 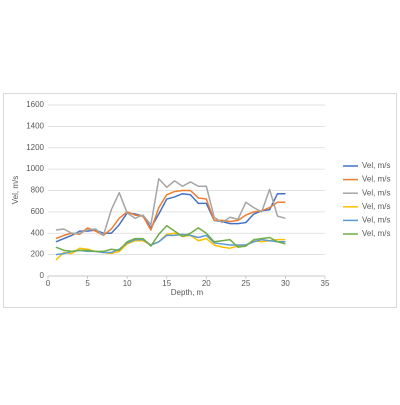 I want to click on y-tick-label: 400, so click(x=38, y=232).